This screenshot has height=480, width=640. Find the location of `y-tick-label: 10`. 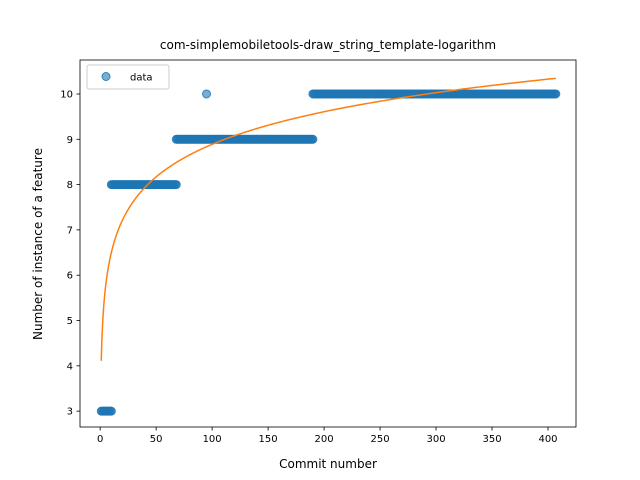

y-tick-label: 10 is located at coordinates (66, 94).